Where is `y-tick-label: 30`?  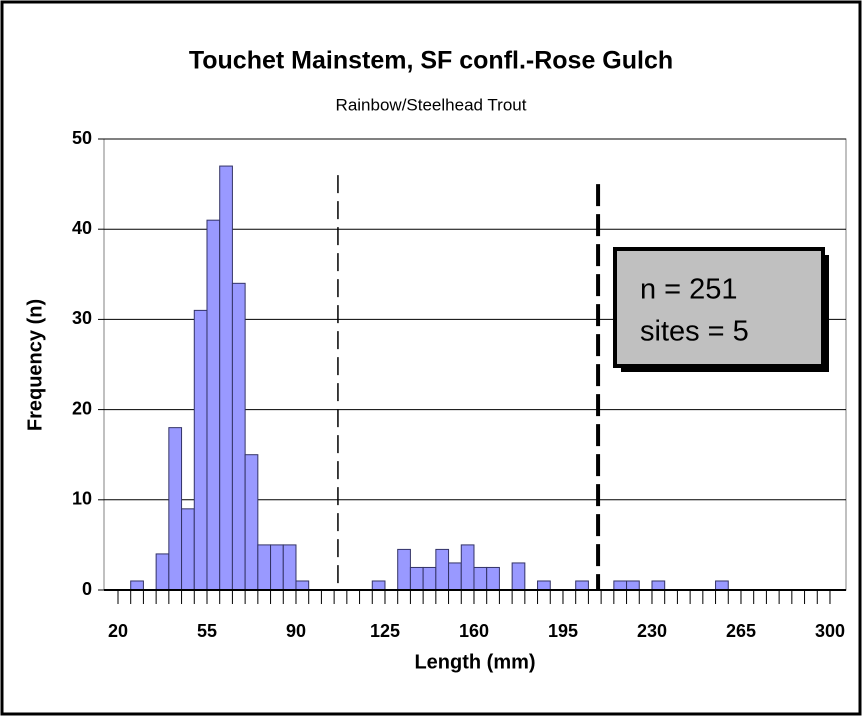
y-tick-label: 30 is located at coordinates (82, 318).